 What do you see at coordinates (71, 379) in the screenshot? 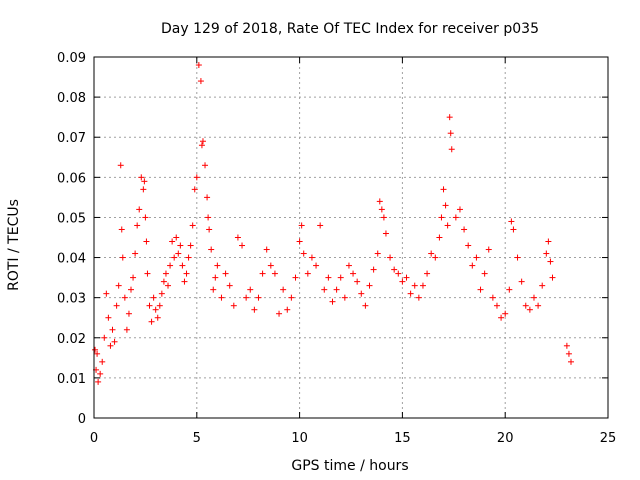
I see `y-tick-label: 0.01` at bounding box center [71, 379].